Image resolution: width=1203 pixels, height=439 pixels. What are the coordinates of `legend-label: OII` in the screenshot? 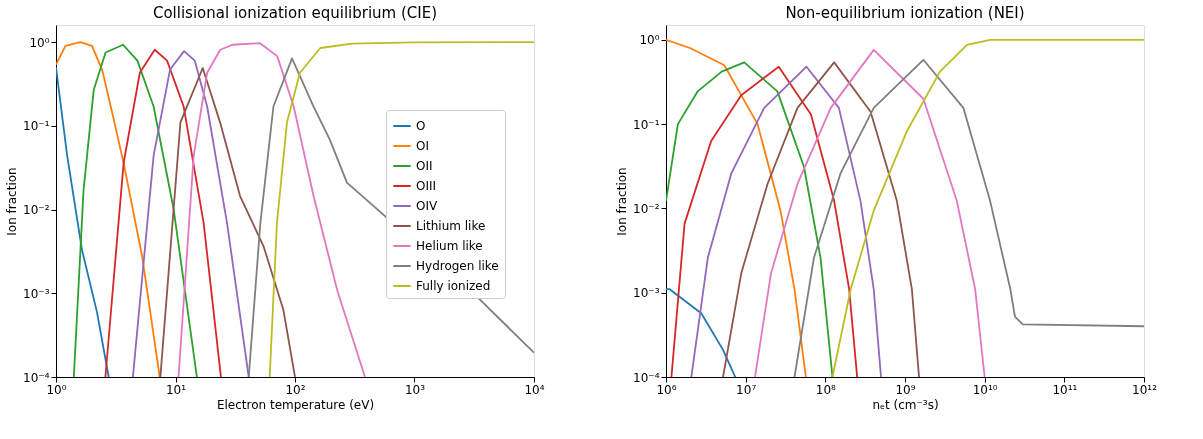 It's located at (424, 166).